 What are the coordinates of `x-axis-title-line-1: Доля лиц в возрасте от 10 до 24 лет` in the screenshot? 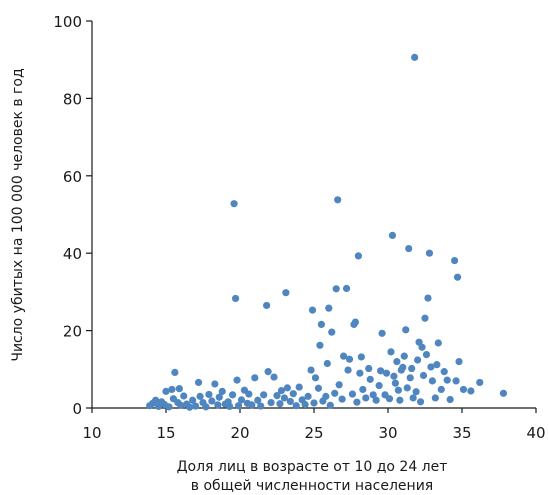 It's located at (312, 467).